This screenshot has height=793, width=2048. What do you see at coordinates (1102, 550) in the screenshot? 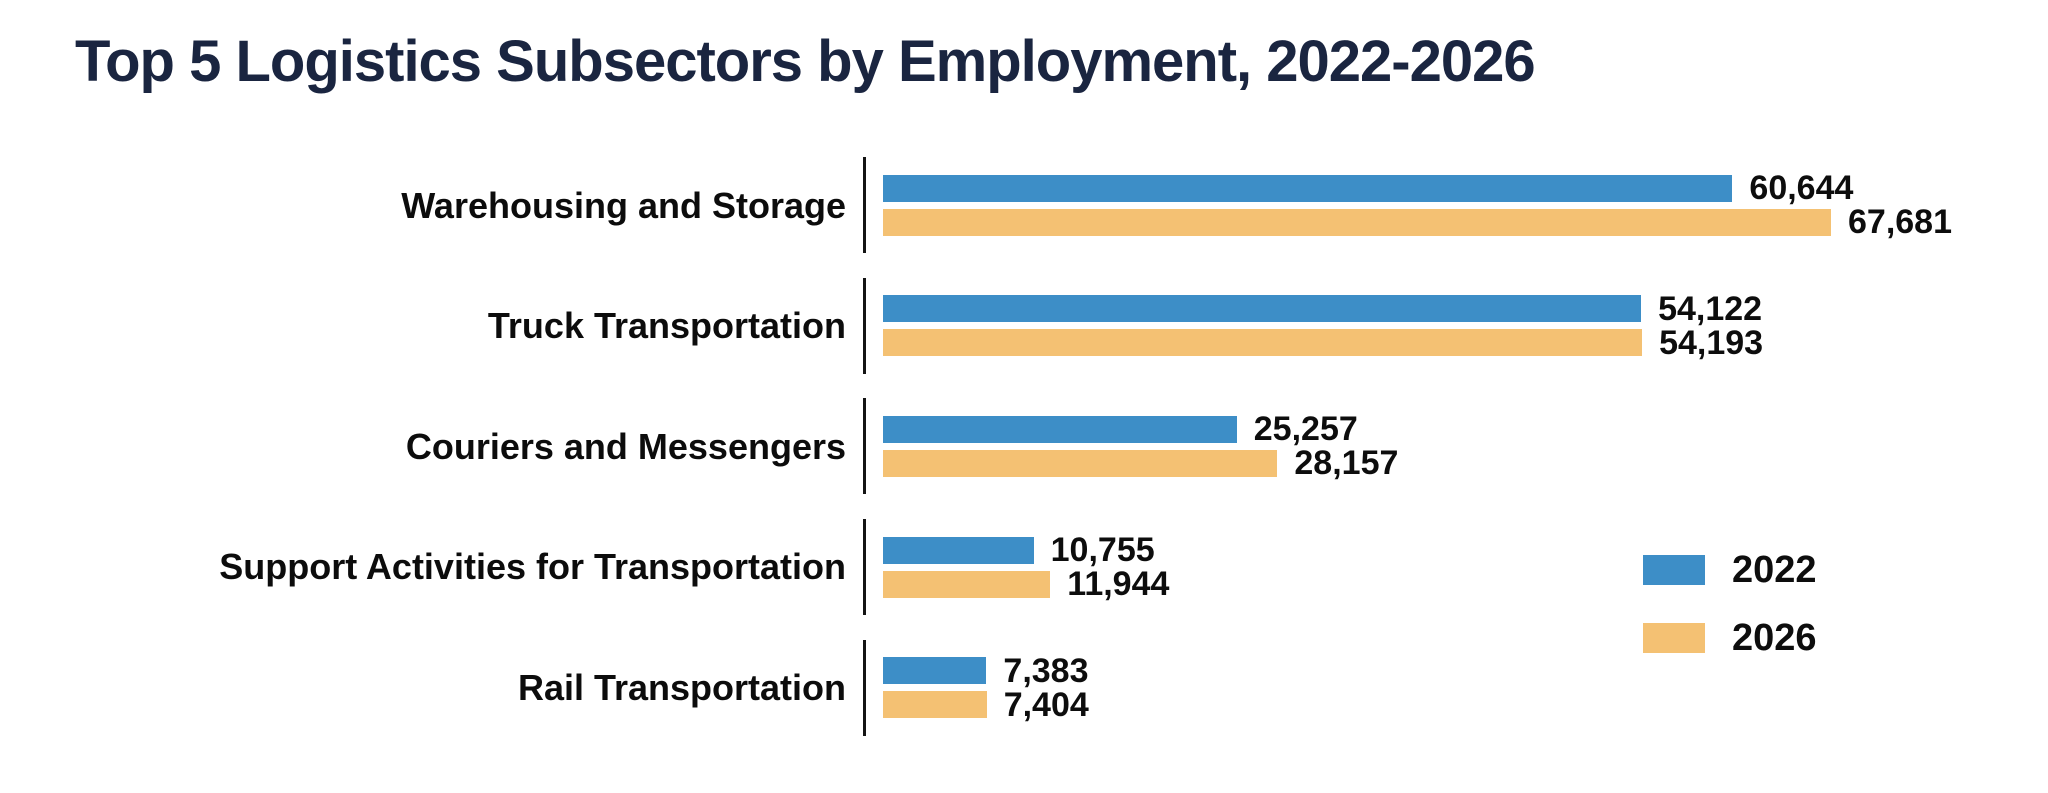
I see `value-label-2022: 10,755` at bounding box center [1102, 550].